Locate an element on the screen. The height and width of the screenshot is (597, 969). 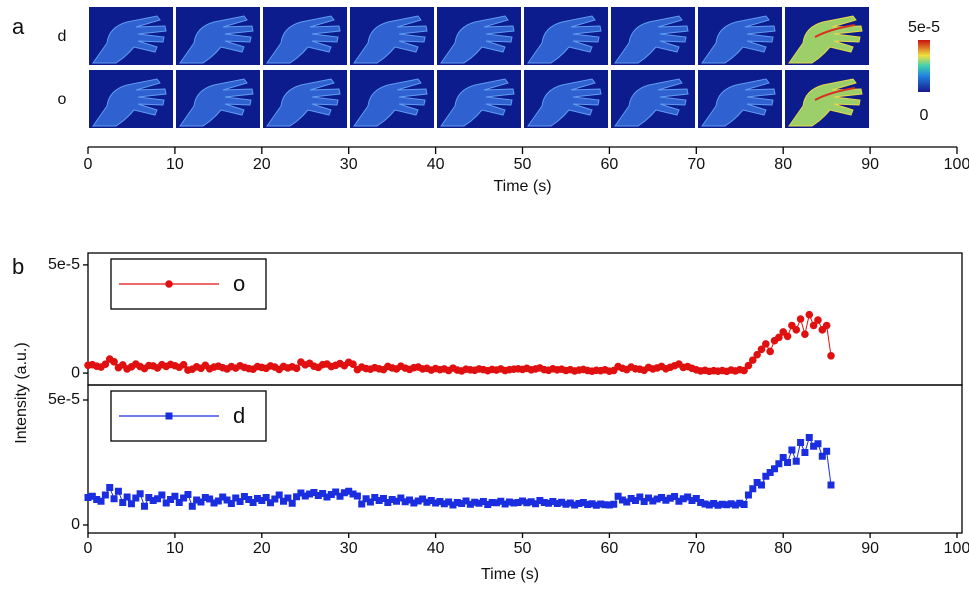
row-label: d is located at coordinates (62, 36).